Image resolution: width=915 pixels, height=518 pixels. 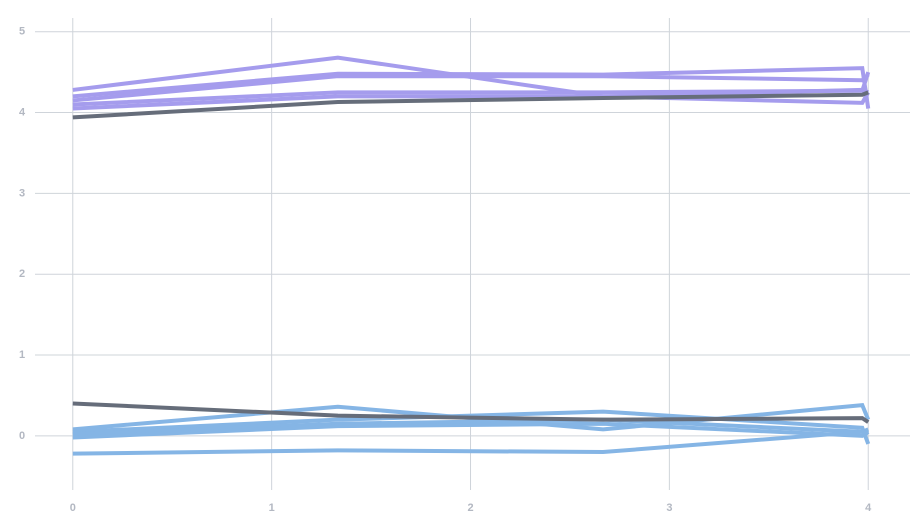 I want to click on x-tick-label: 2, so click(x=470, y=508).